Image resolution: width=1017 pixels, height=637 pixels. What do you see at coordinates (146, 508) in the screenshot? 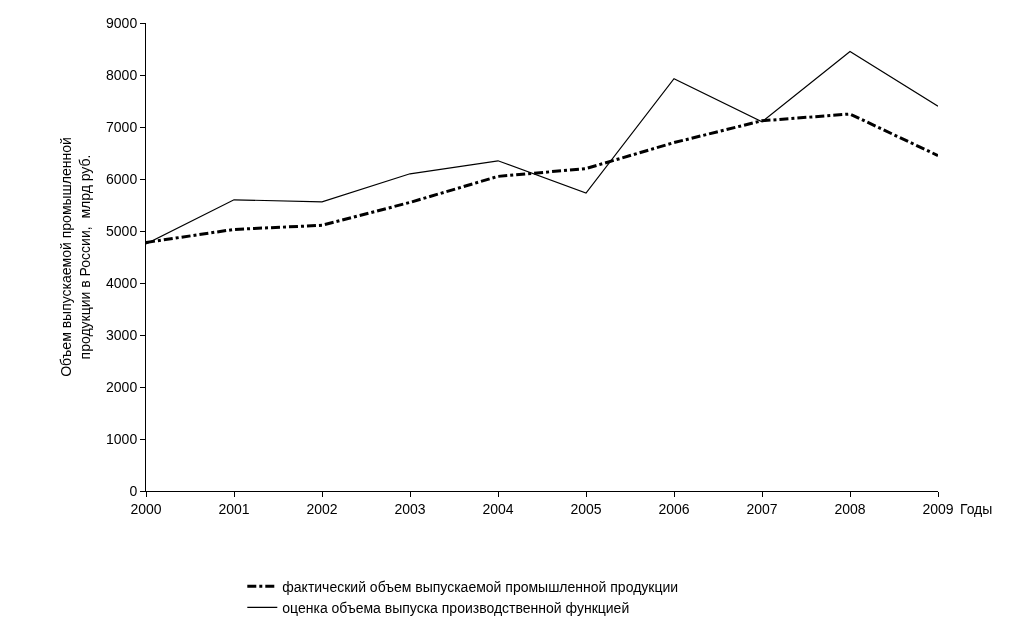
I see `x-tick-label: 2000` at bounding box center [146, 508].